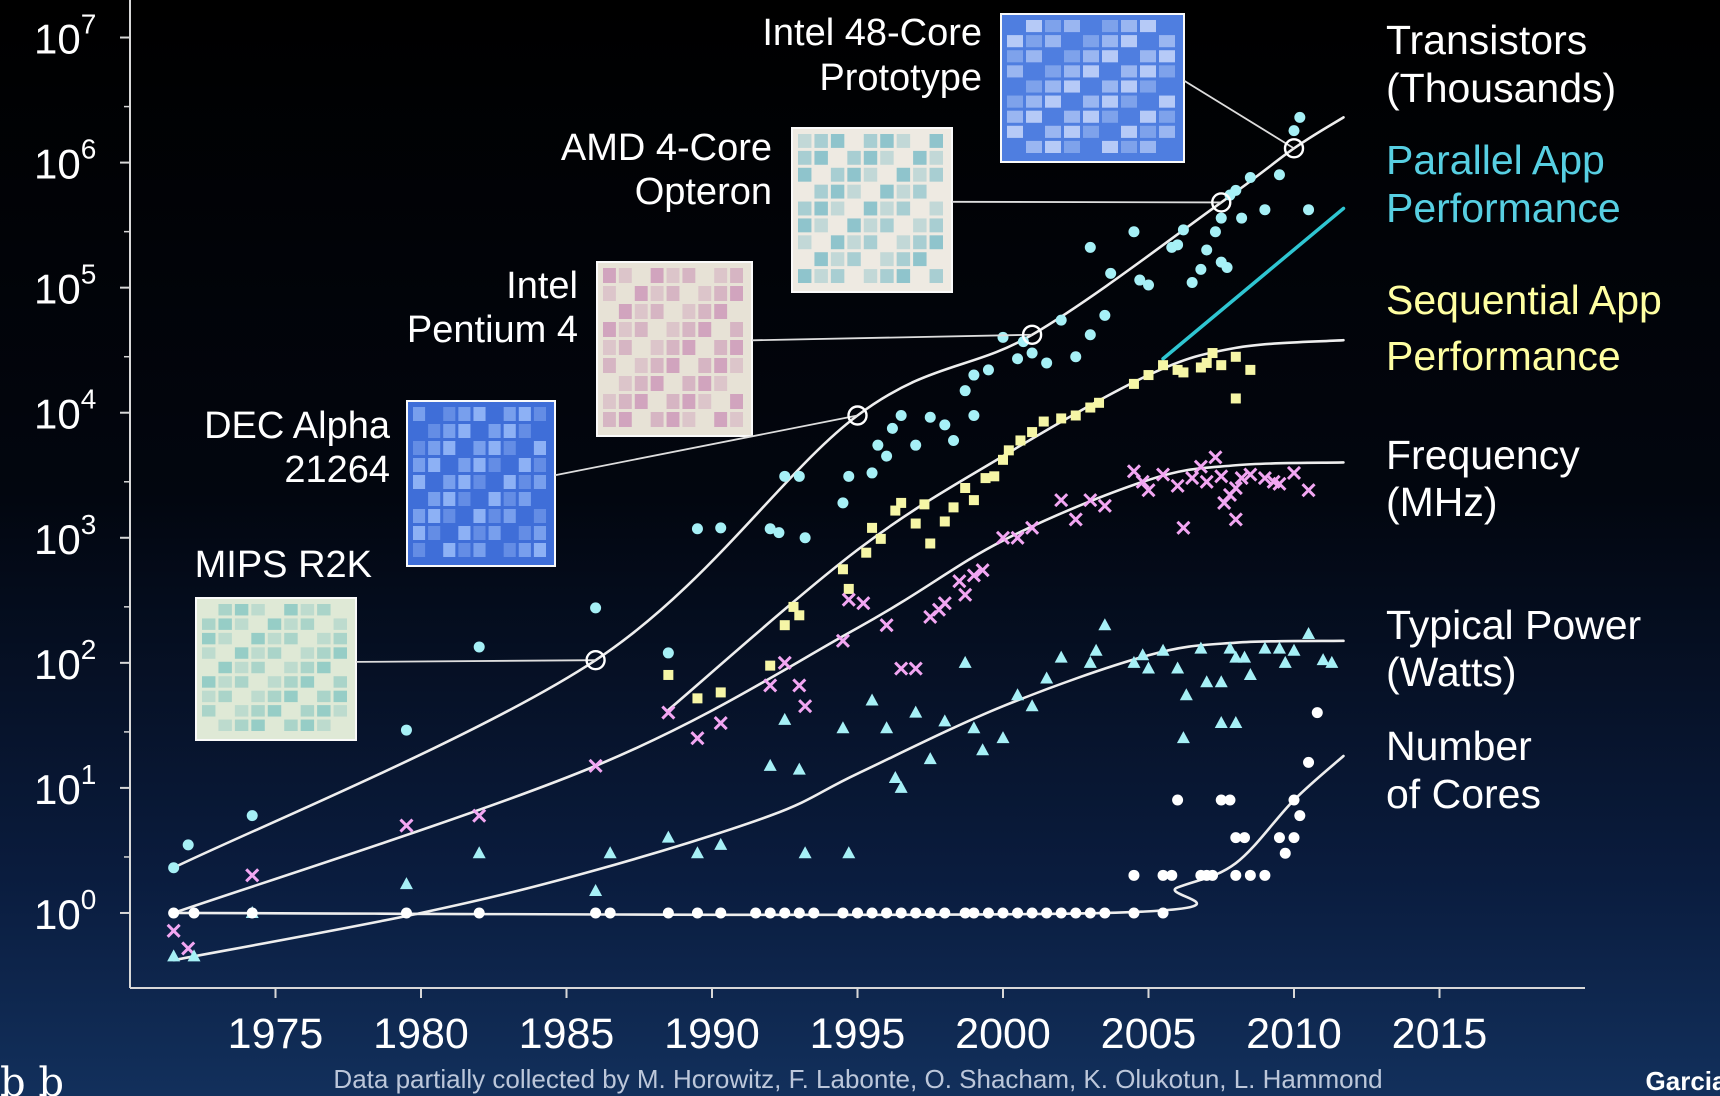 Image resolution: width=1720 pixels, height=1096 pixels. I want to click on chip-label-amd-4-core-opteron-1: Opteron, so click(703, 192).